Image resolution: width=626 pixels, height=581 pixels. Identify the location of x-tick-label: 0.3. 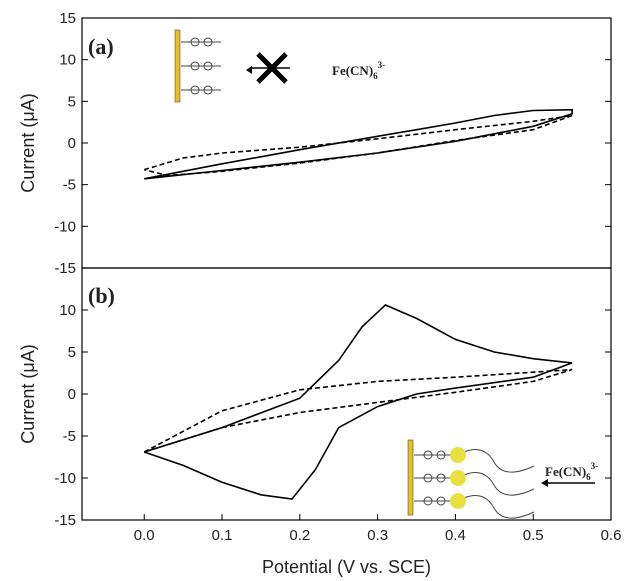
(377, 535).